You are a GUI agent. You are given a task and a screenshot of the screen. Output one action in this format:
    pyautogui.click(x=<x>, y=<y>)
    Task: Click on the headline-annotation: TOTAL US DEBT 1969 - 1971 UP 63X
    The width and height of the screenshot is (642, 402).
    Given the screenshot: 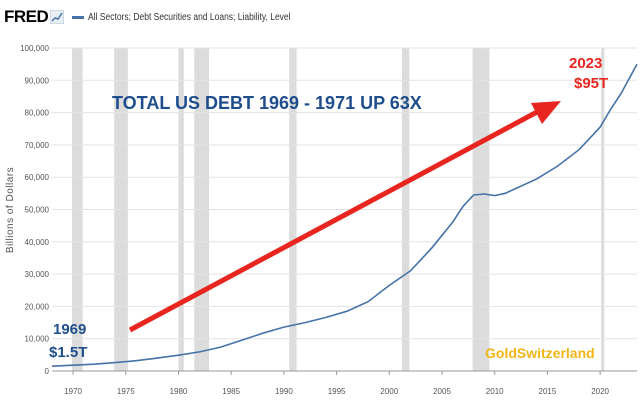 What is the action you would take?
    pyautogui.click(x=267, y=103)
    